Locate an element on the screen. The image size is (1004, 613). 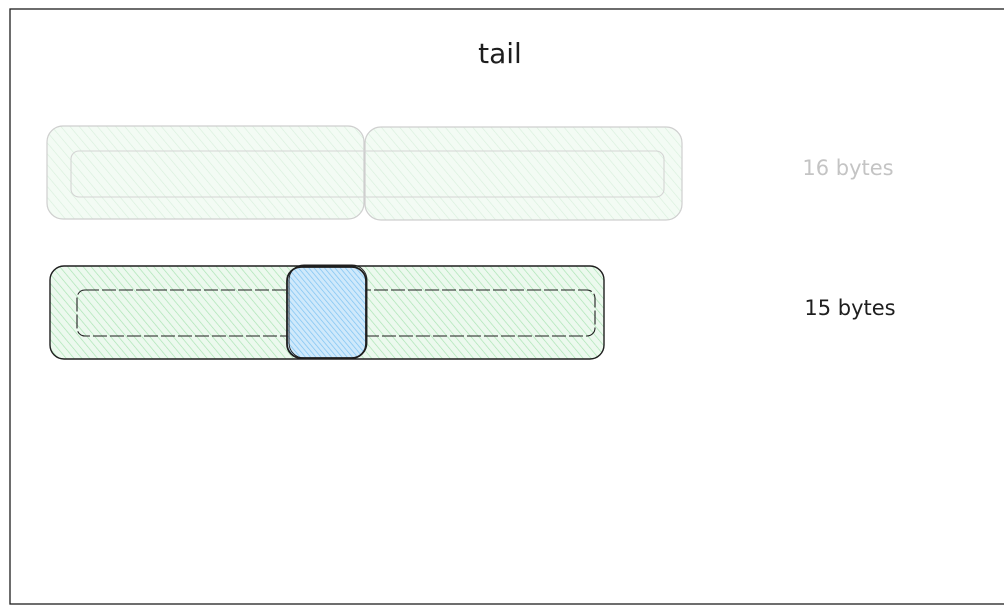
diagram-title: tail is located at coordinates (500, 53).